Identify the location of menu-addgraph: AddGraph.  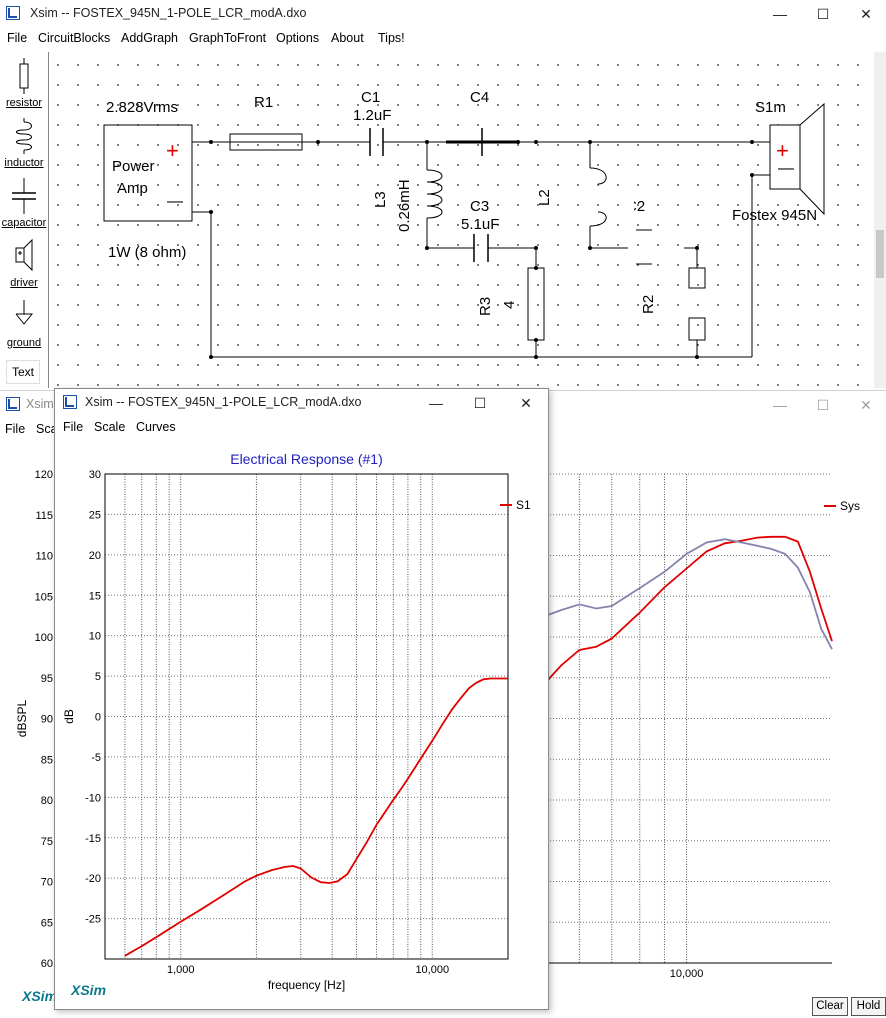
(149, 38).